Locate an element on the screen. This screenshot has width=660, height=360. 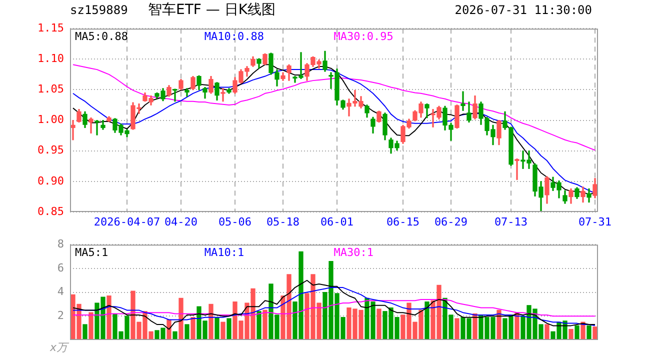
y-tick-label: 6 is located at coordinates (60, 267).